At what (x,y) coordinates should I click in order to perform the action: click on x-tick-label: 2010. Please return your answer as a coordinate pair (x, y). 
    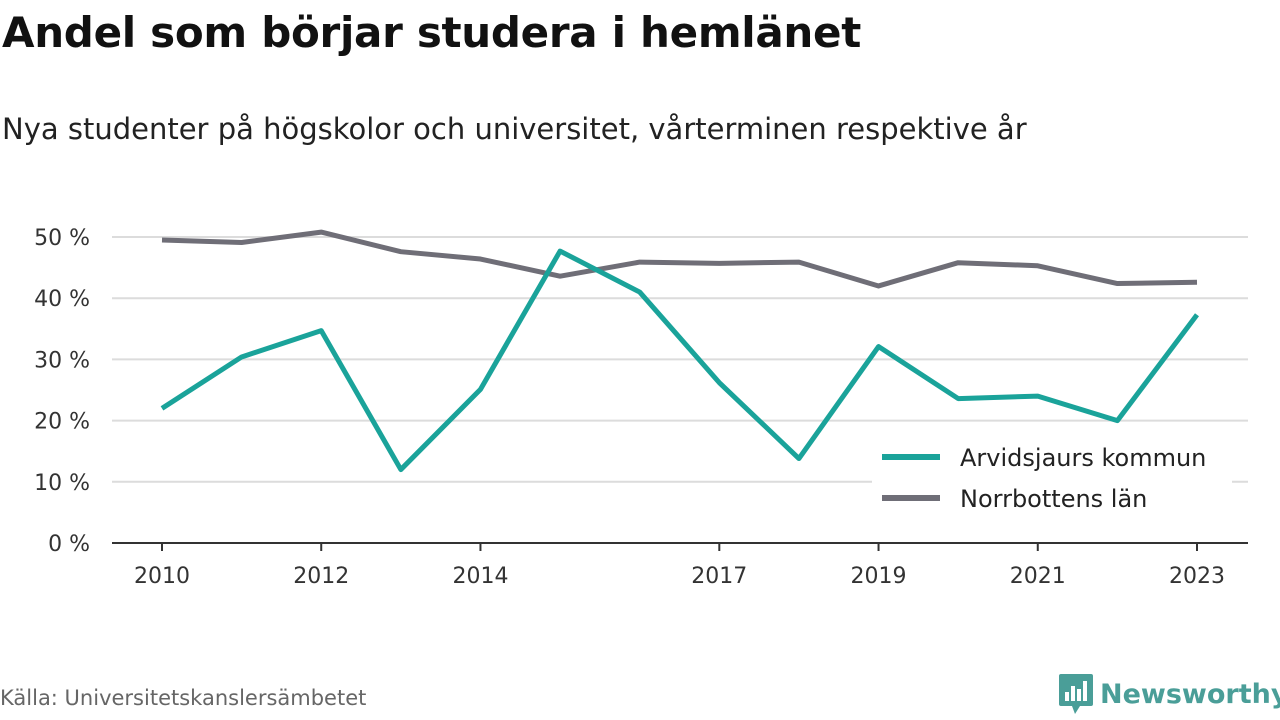
    Looking at the image, I should click on (162, 576).